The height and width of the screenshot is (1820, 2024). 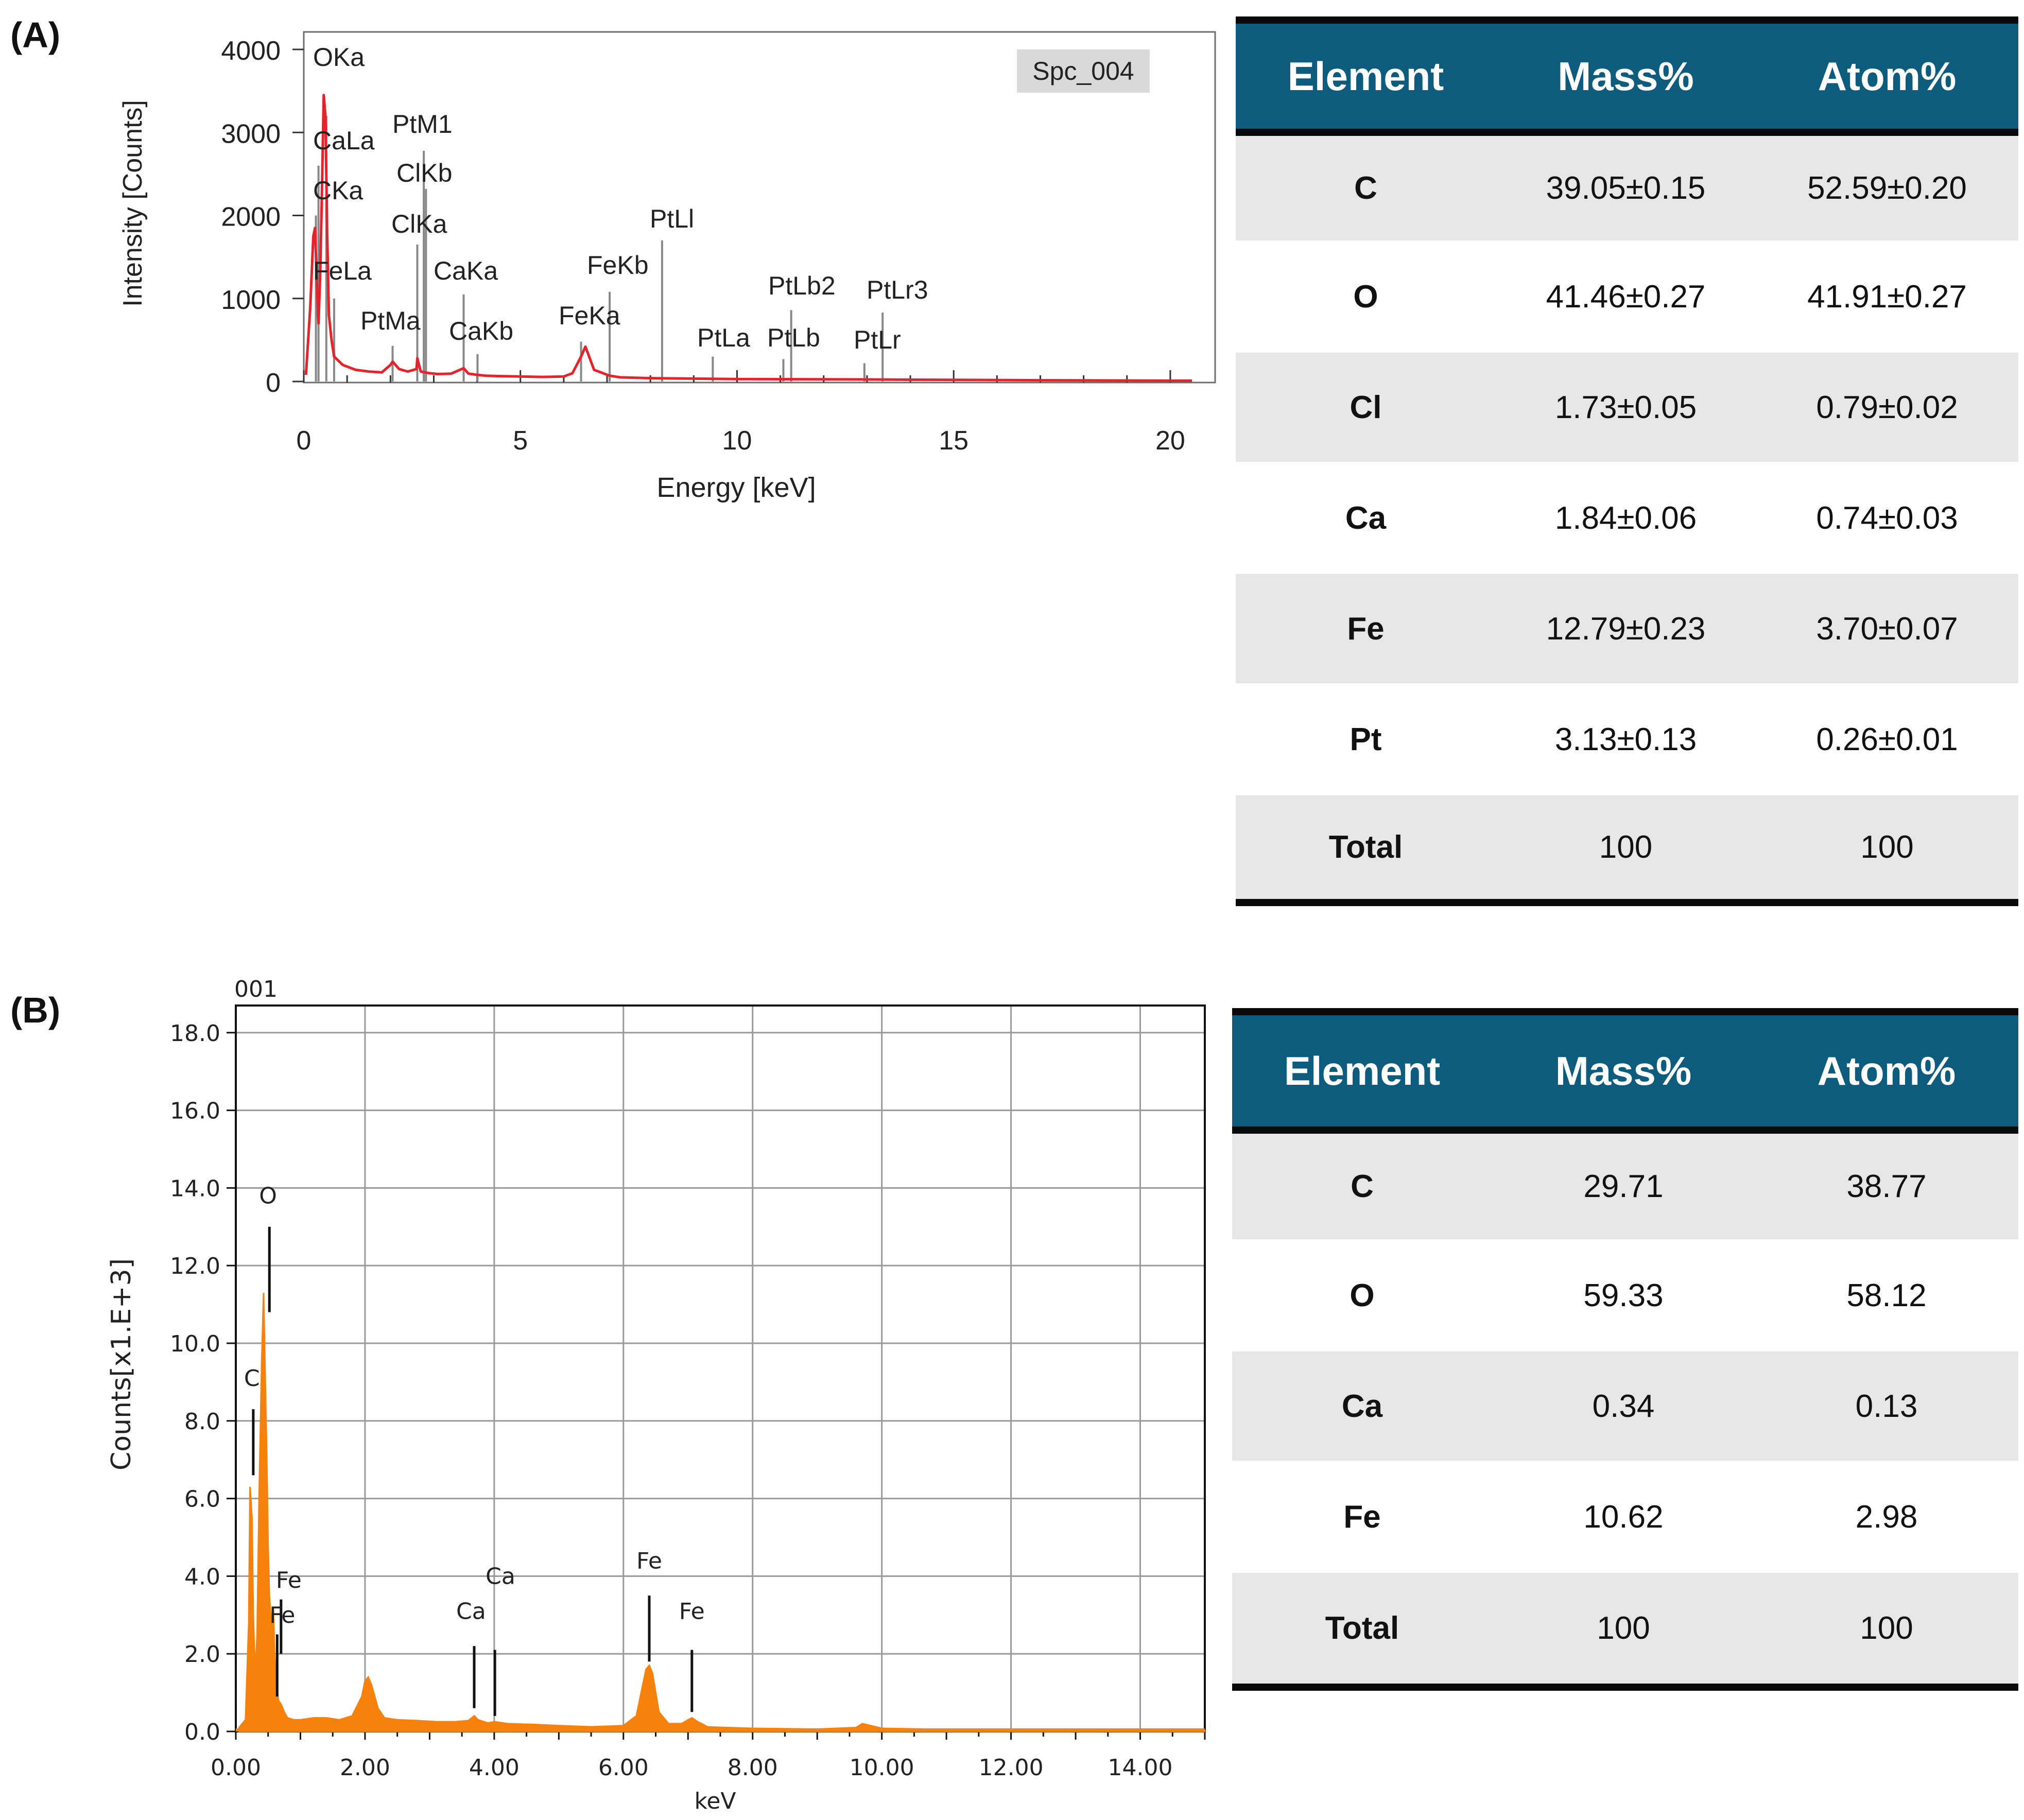 I want to click on x-tick-label-b: 10.00, so click(x=882, y=1768).